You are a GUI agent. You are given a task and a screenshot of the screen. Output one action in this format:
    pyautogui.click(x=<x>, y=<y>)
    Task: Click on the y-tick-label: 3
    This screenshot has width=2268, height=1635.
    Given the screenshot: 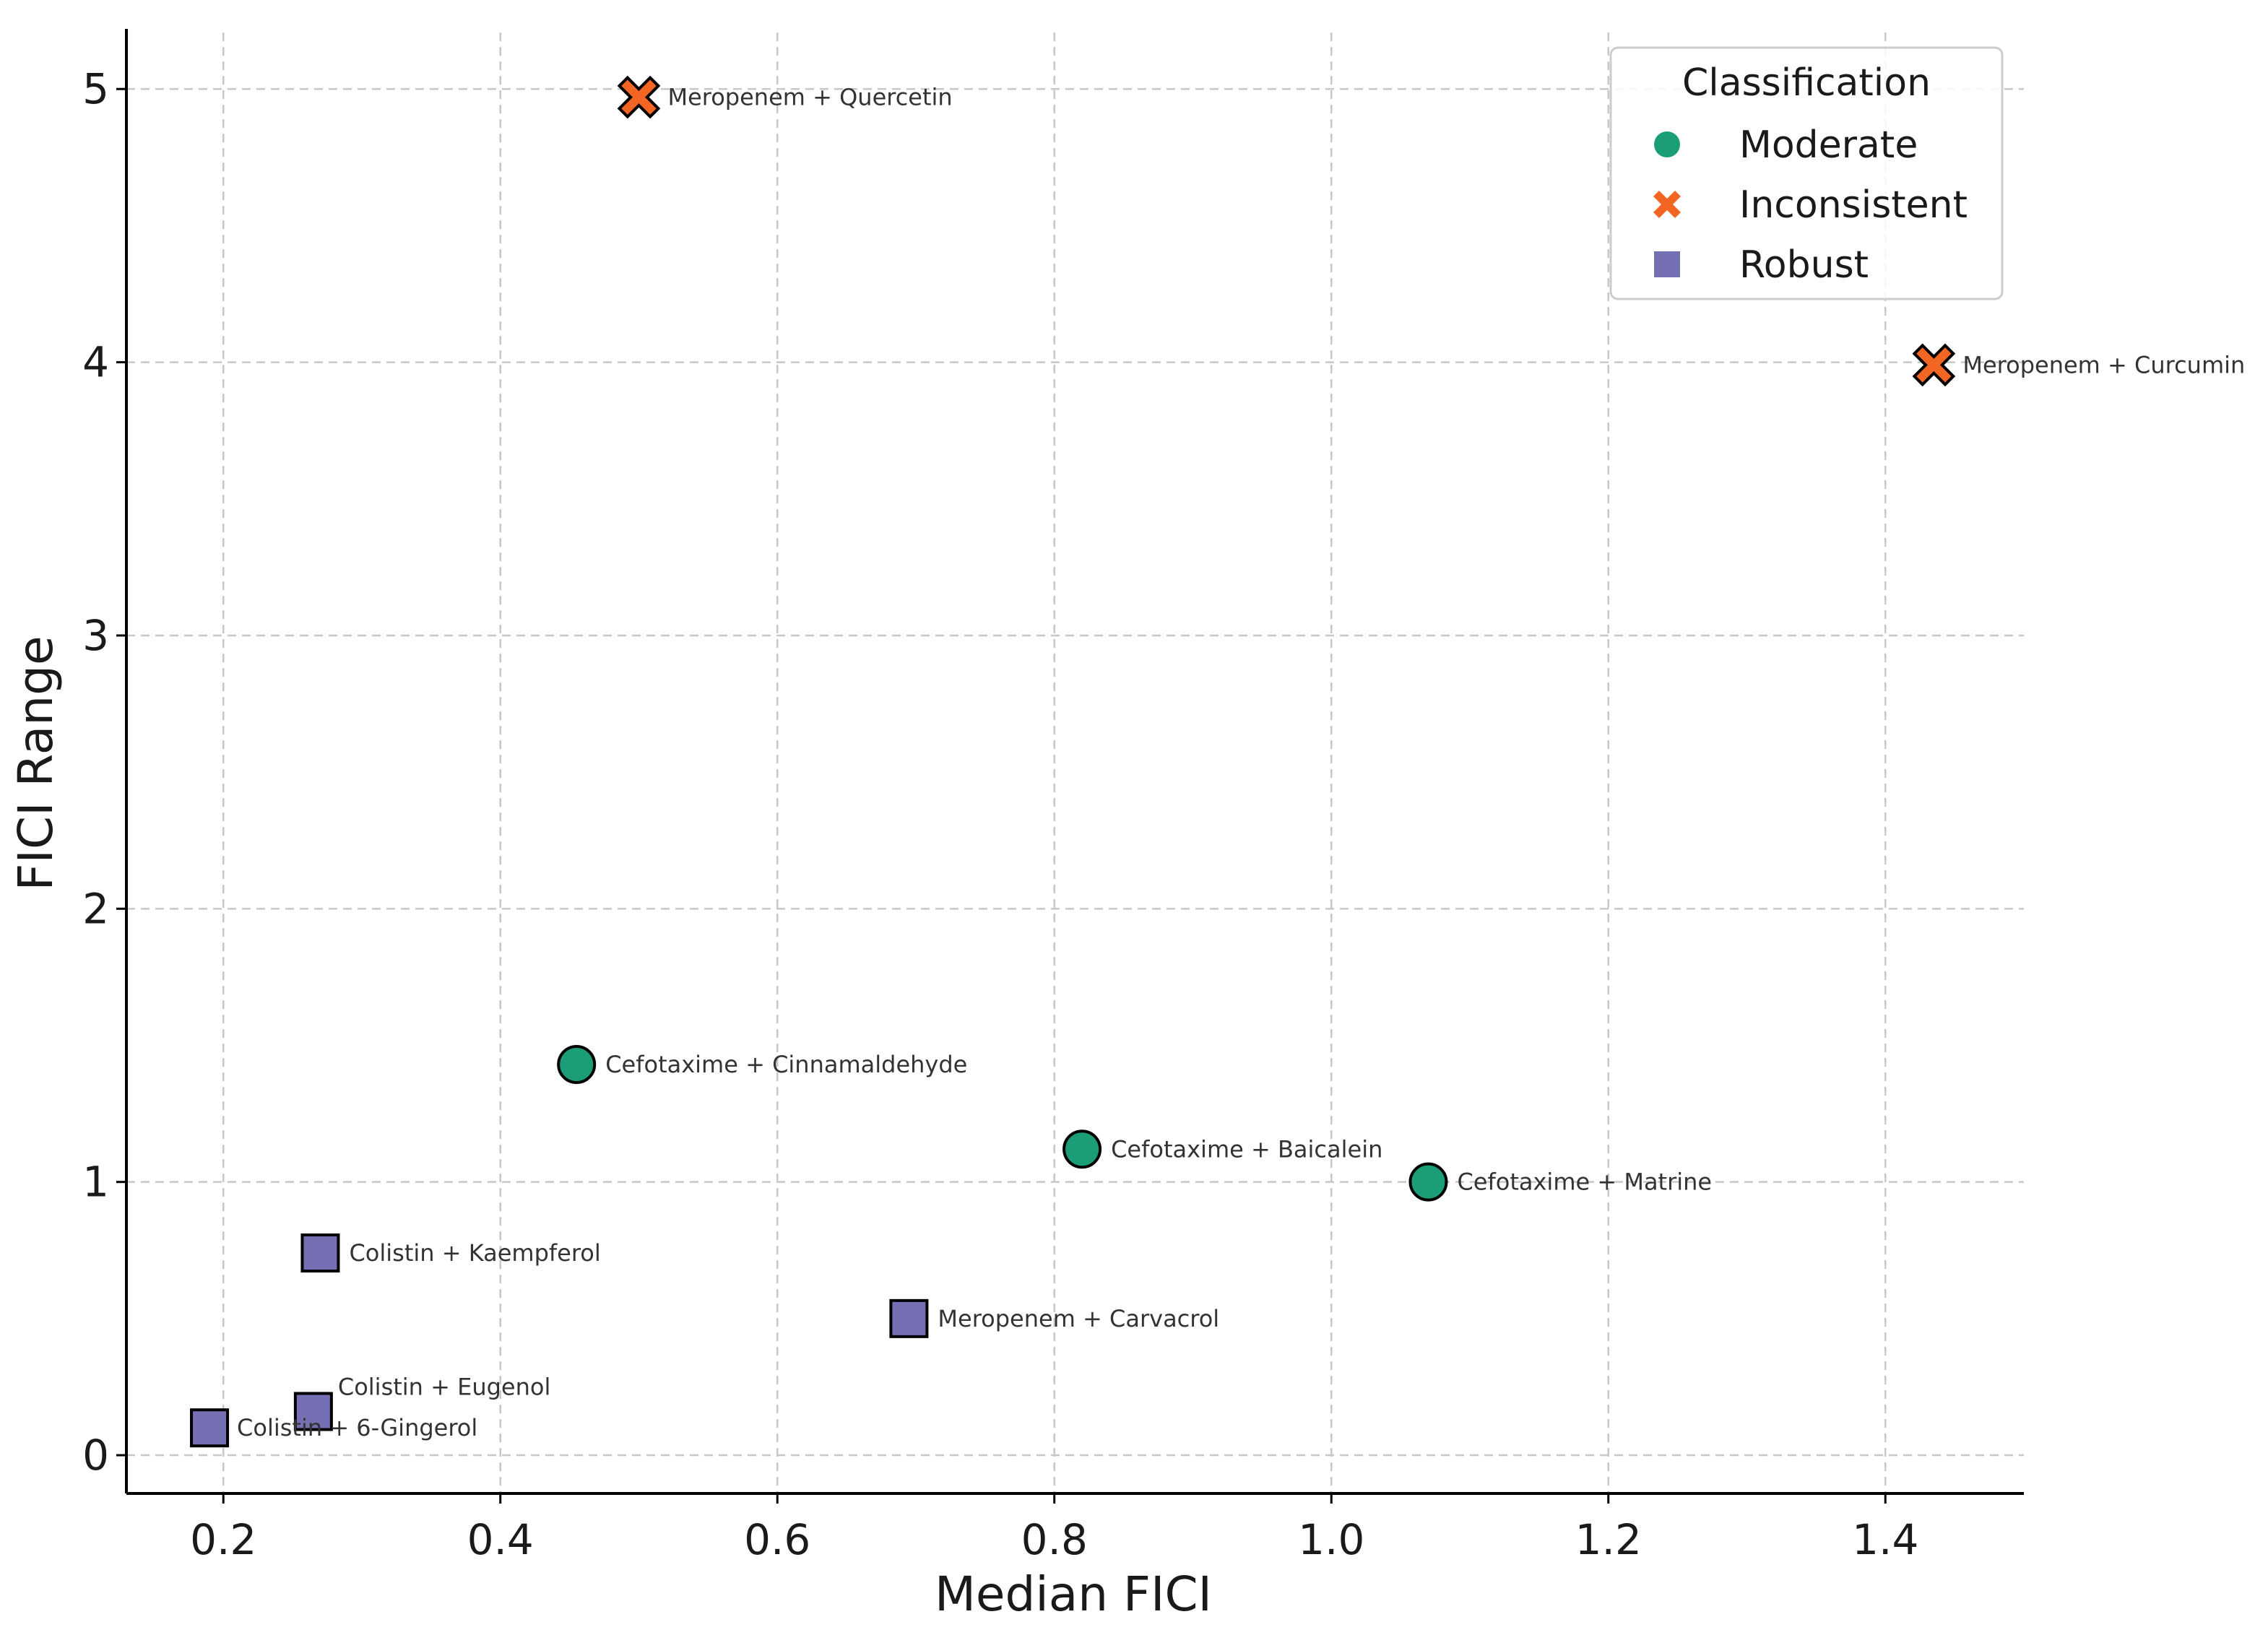 What is the action you would take?
    pyautogui.click(x=95, y=635)
    